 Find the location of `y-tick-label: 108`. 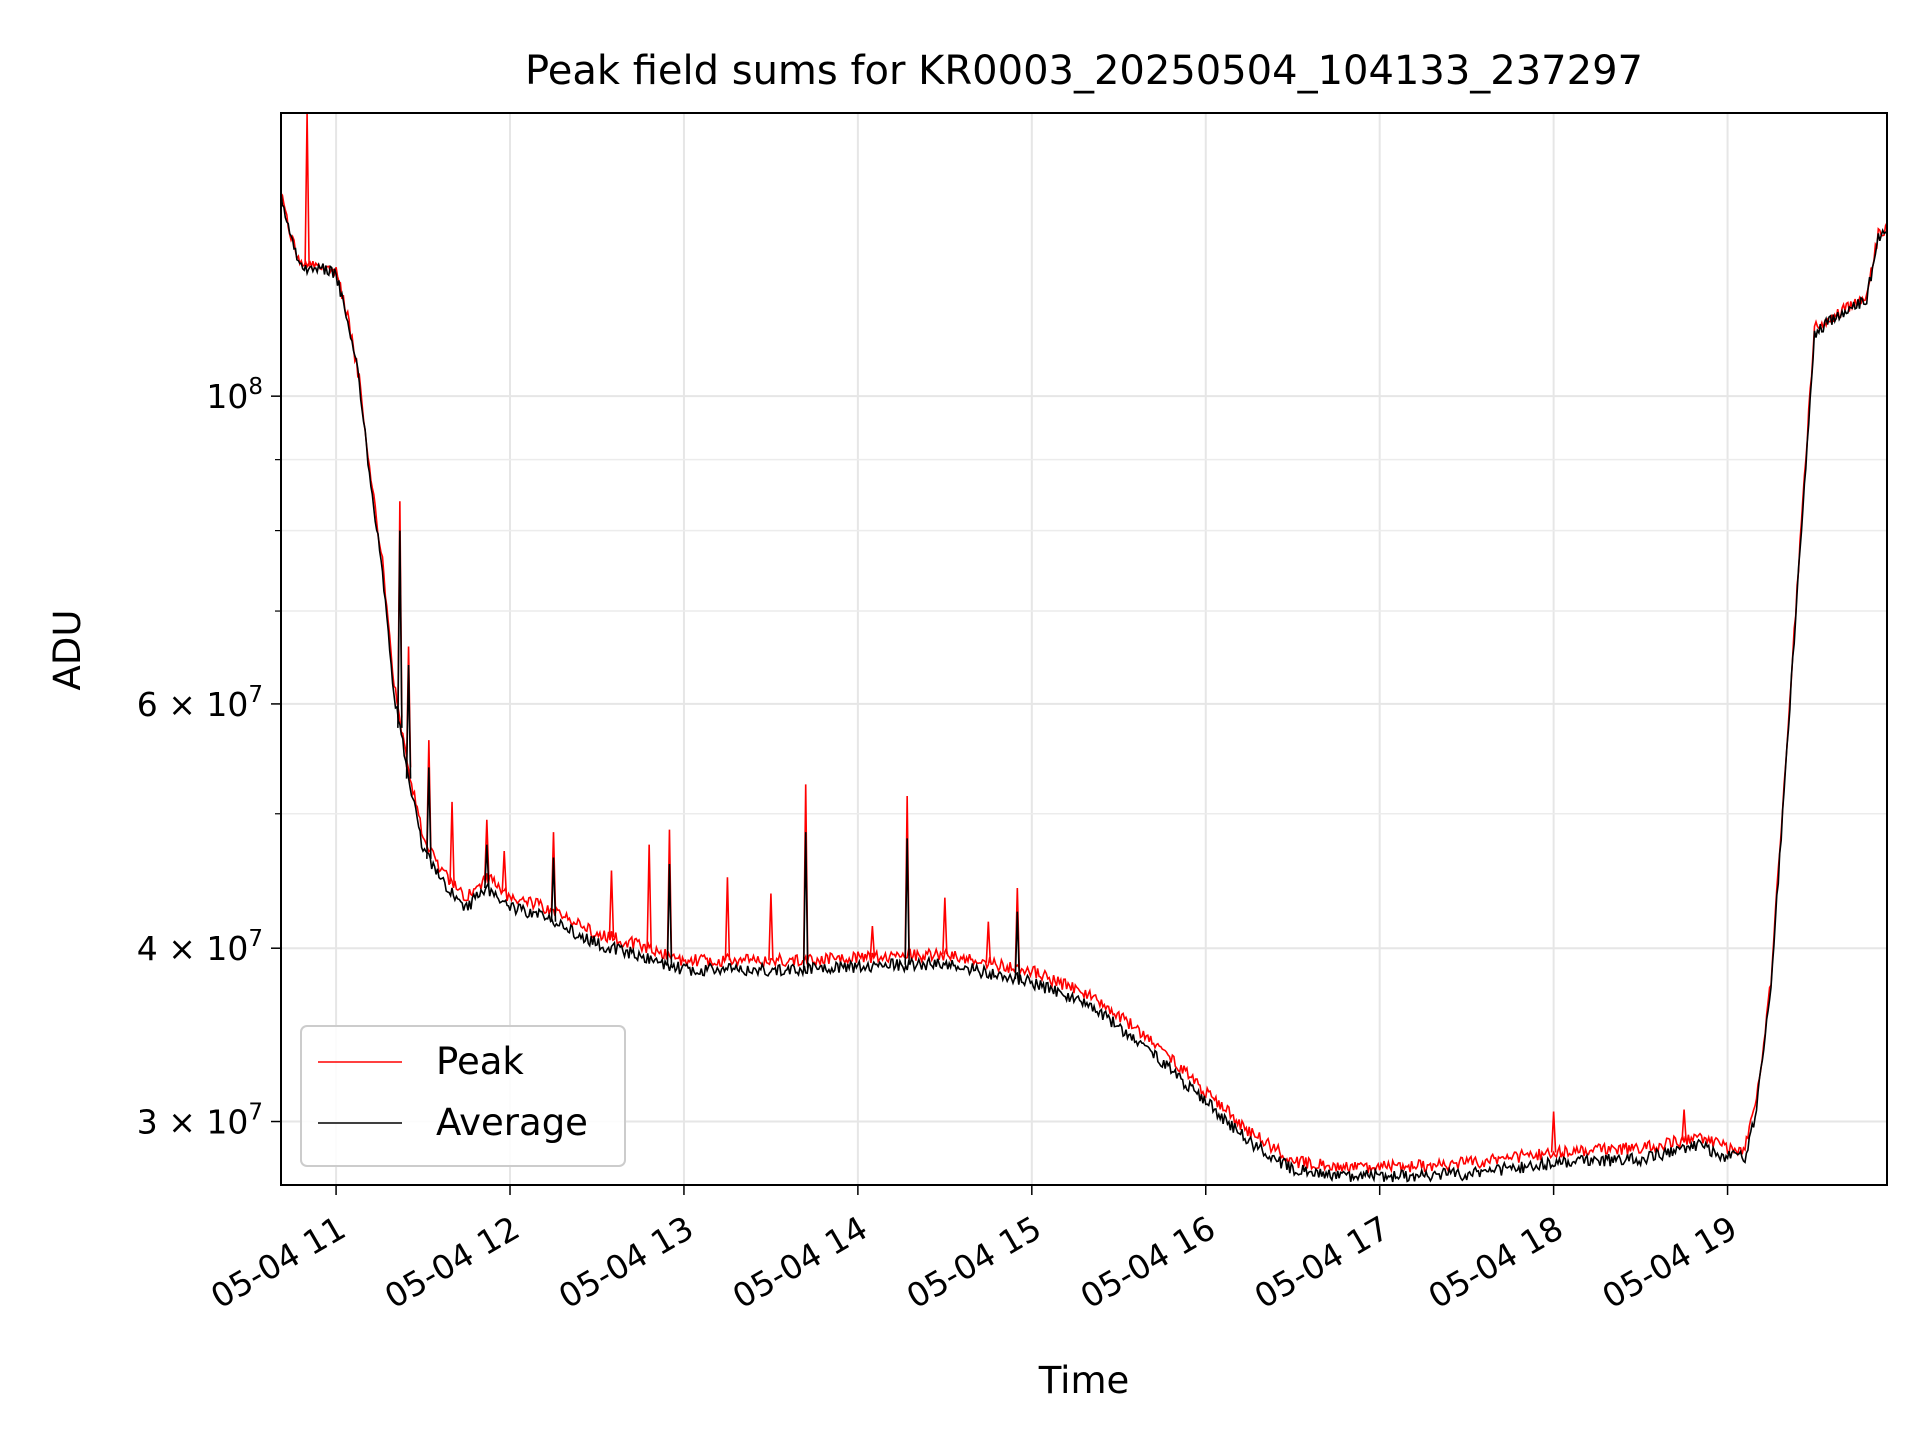

y-tick-label: 108 is located at coordinates (234, 395).